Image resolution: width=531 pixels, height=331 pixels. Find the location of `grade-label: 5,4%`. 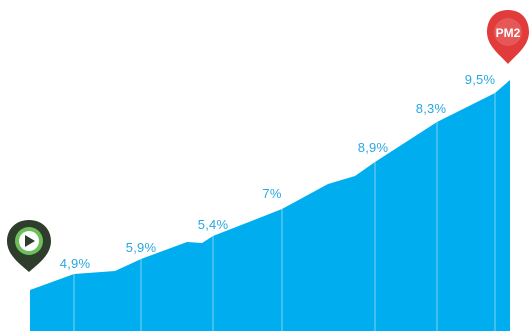

grade-label: 5,4% is located at coordinates (213, 224).